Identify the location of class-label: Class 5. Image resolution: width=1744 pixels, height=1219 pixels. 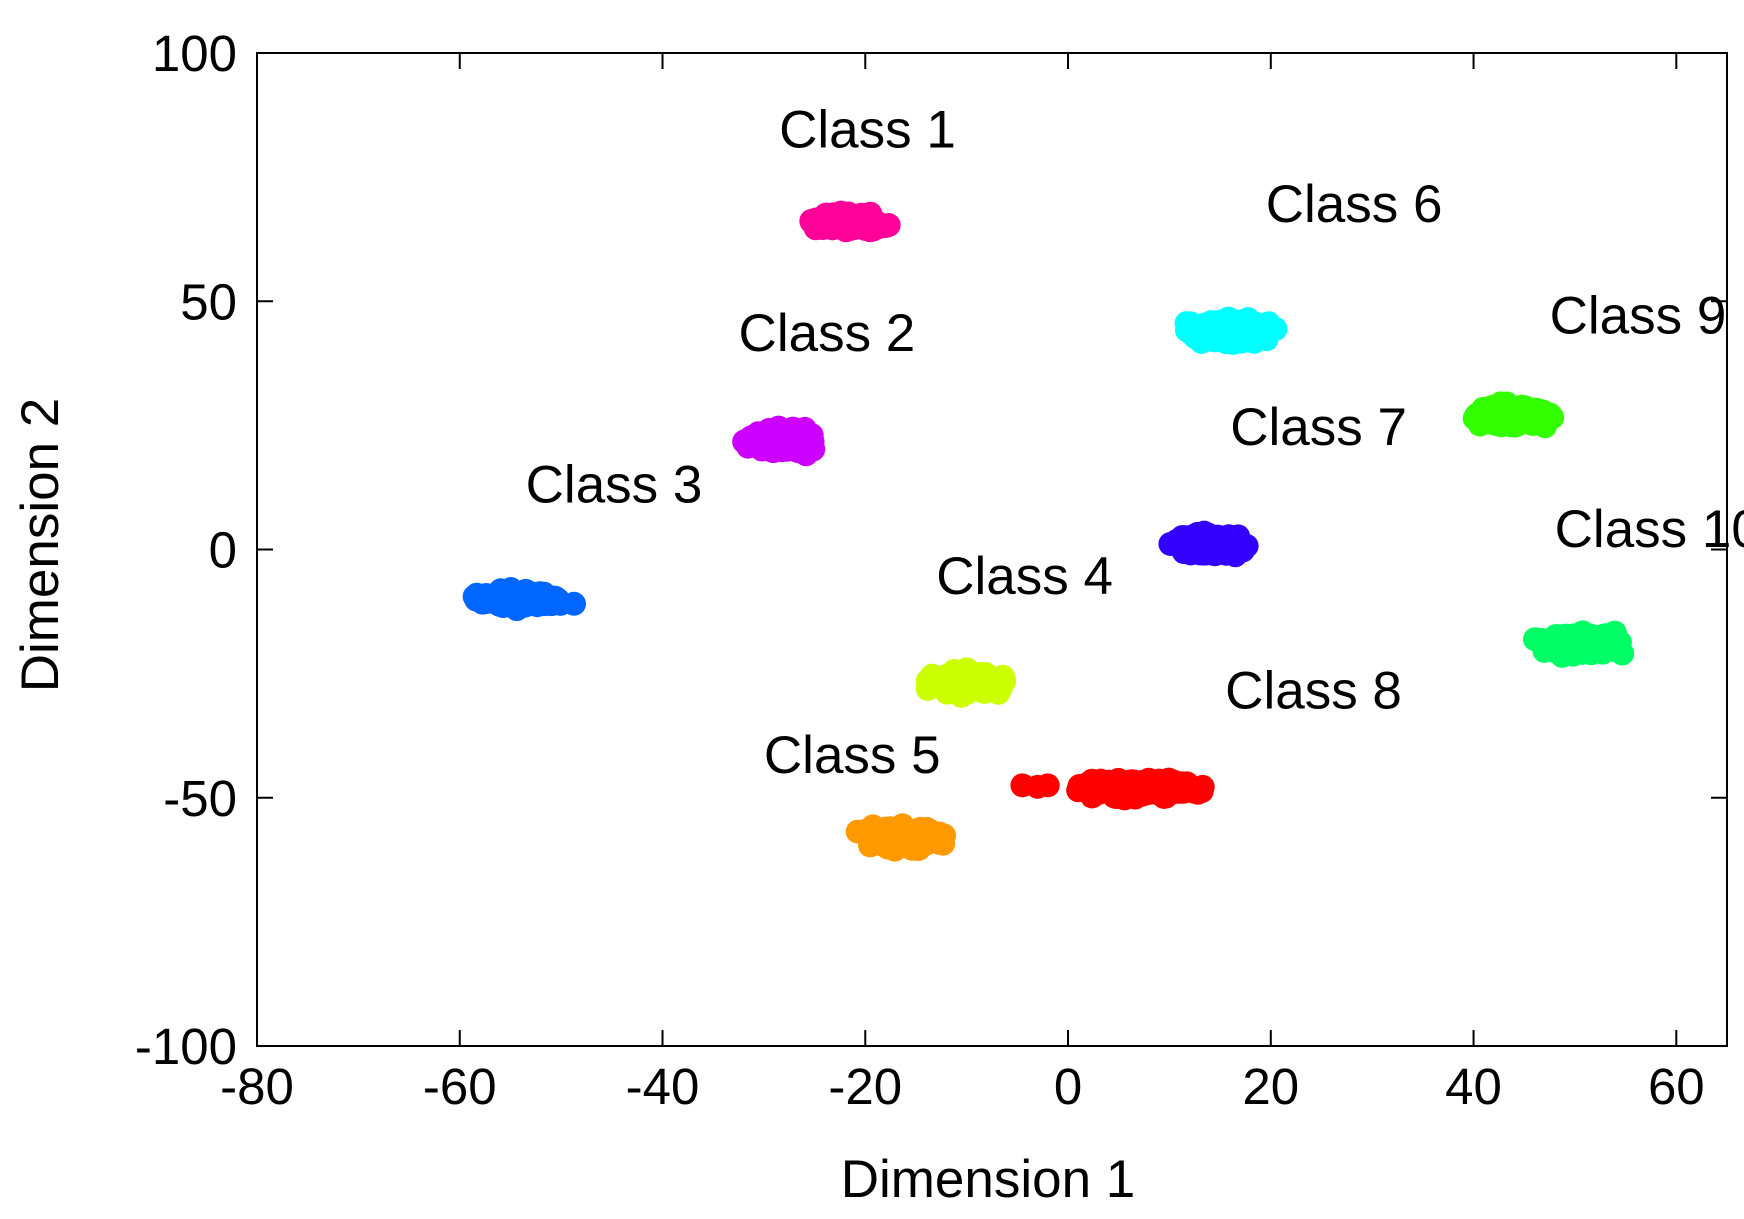
(852, 755).